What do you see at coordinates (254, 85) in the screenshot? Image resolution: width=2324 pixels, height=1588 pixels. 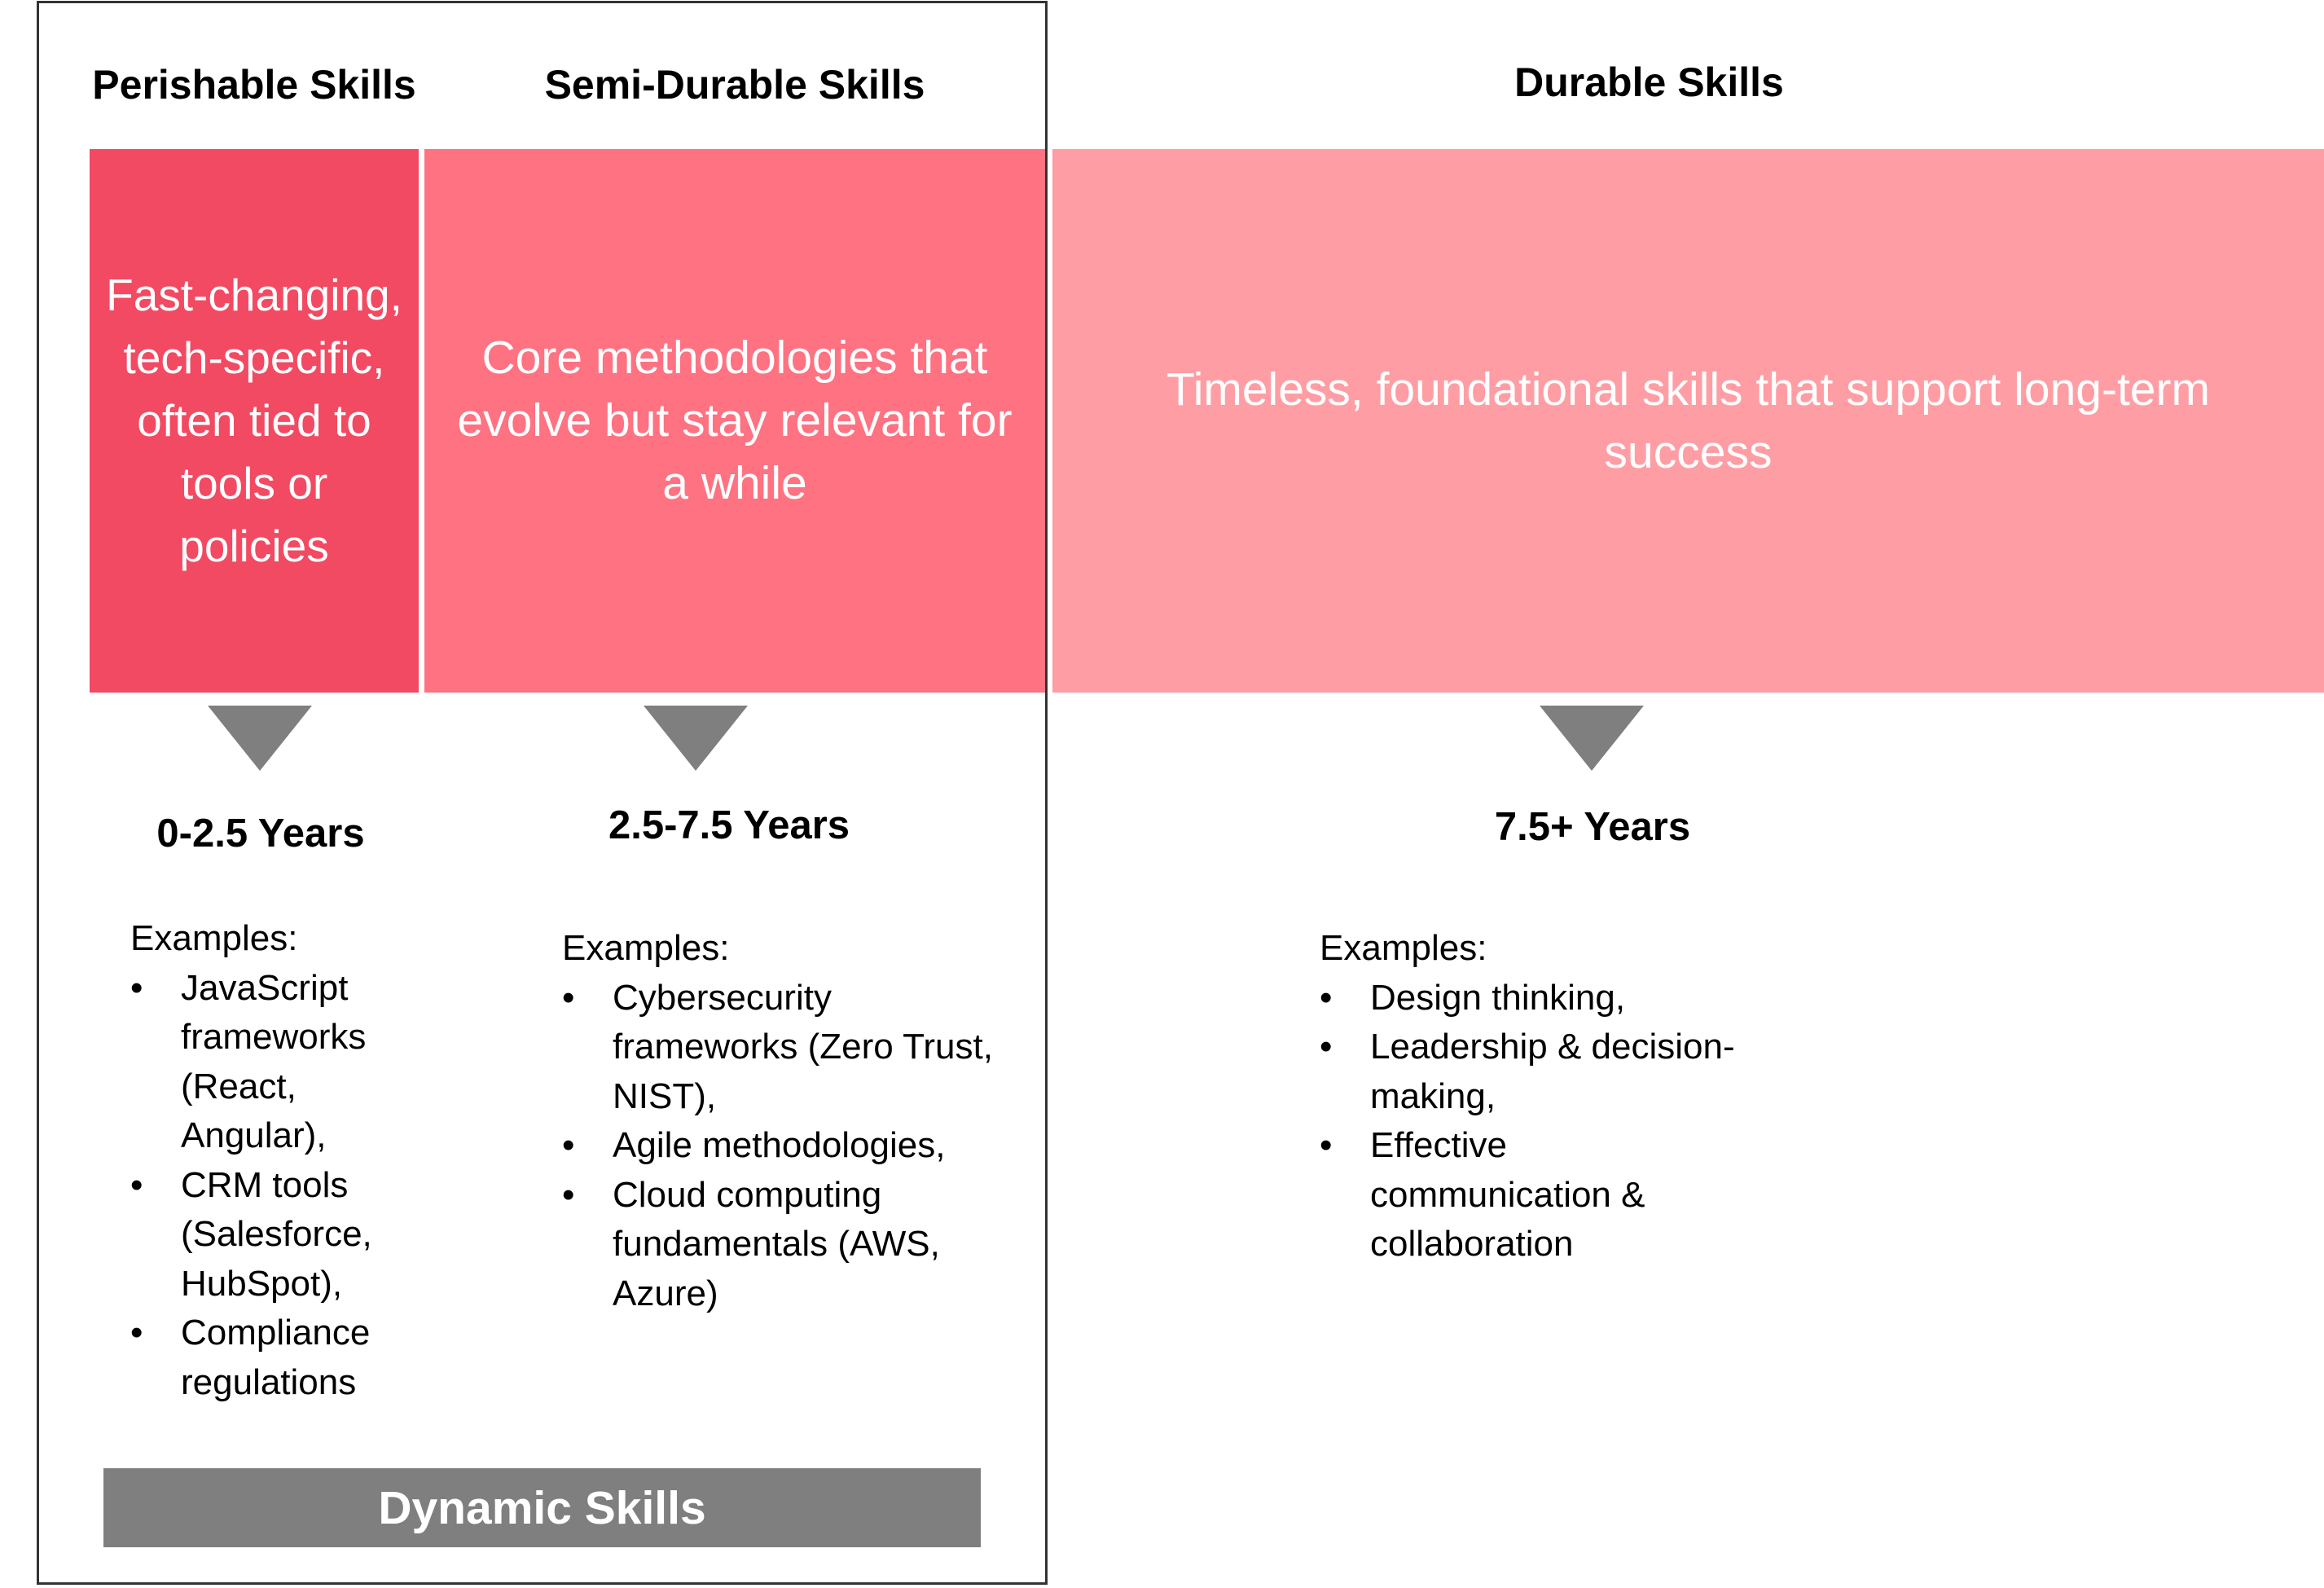 I see `perishable-heading: Perishable Skills` at bounding box center [254, 85].